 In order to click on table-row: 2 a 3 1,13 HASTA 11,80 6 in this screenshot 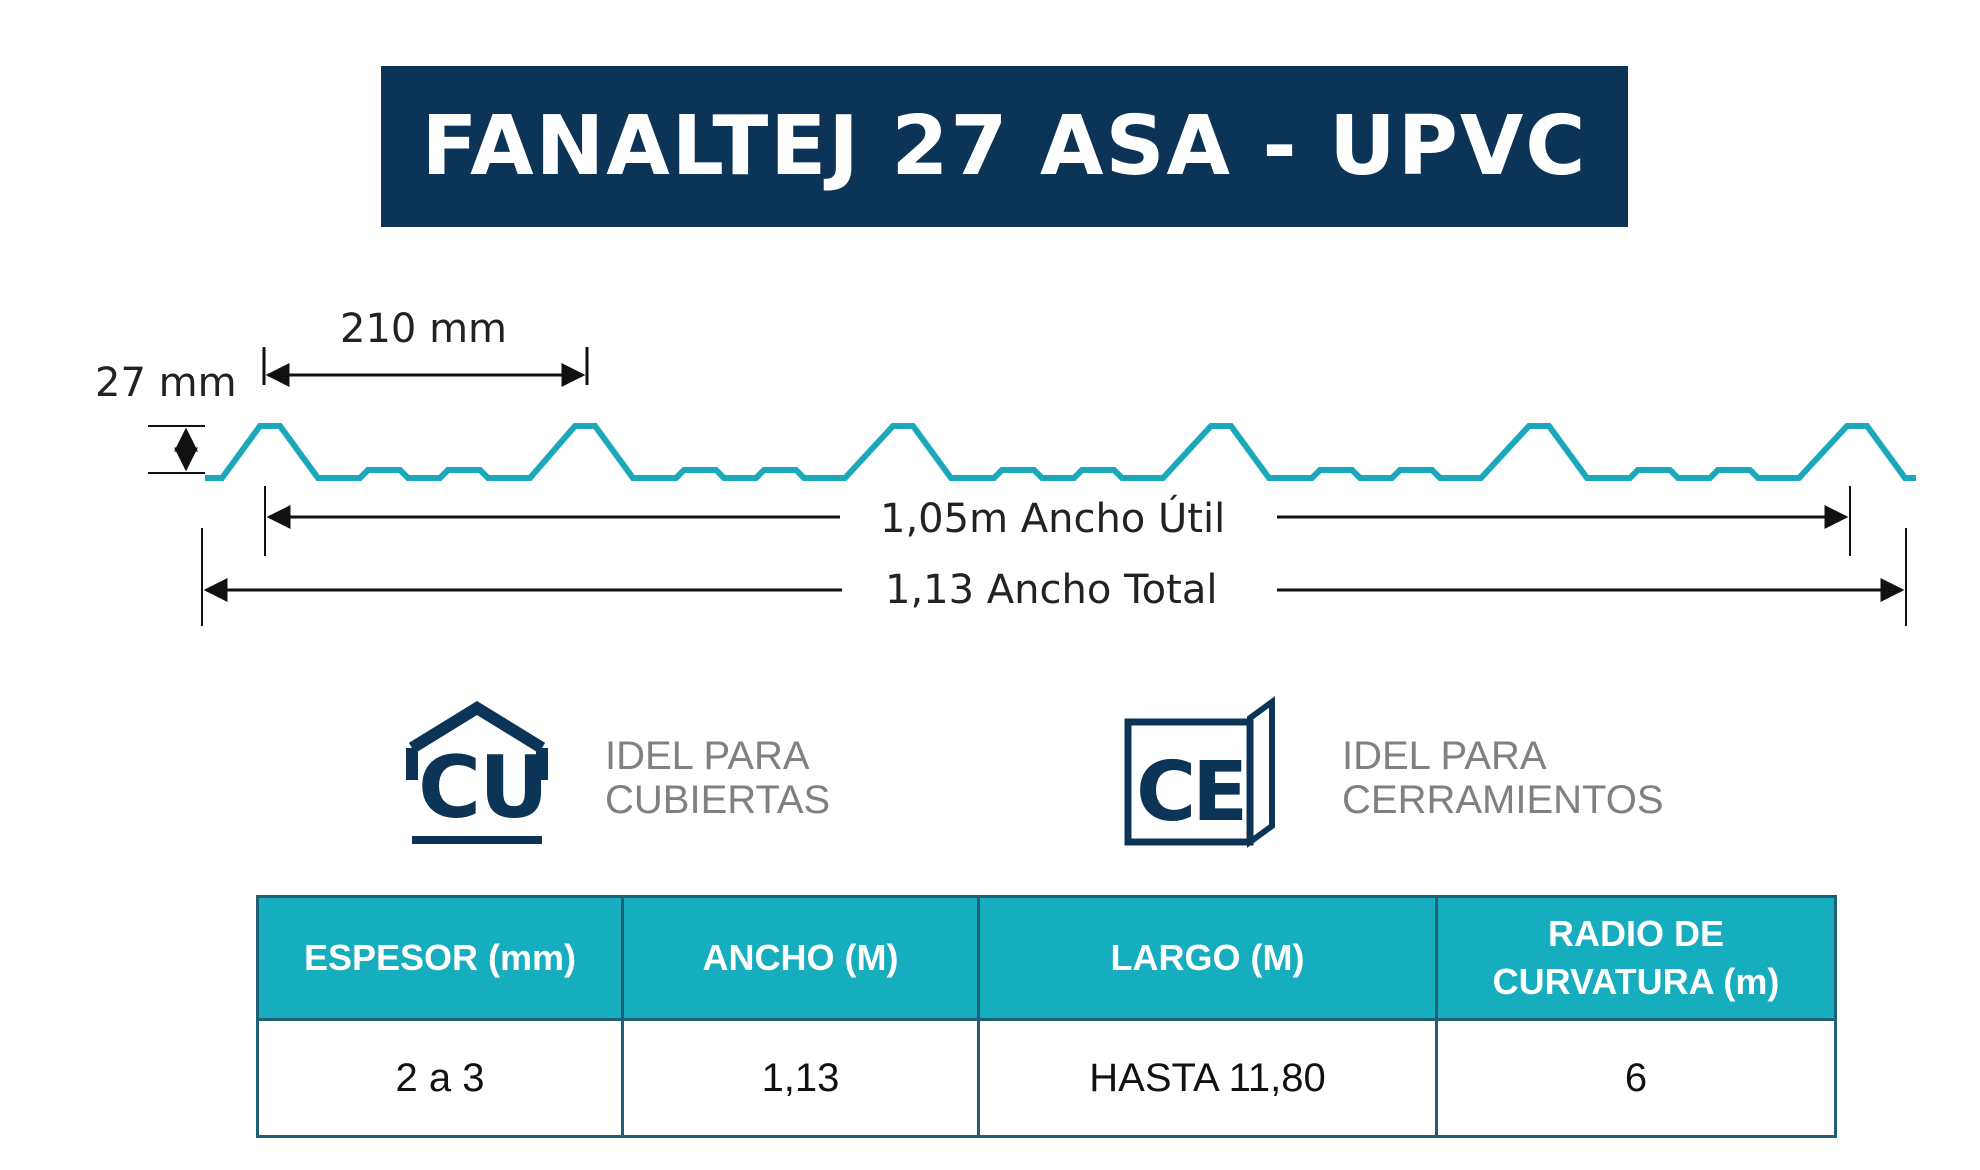, I will do `click(1046, 1078)`.